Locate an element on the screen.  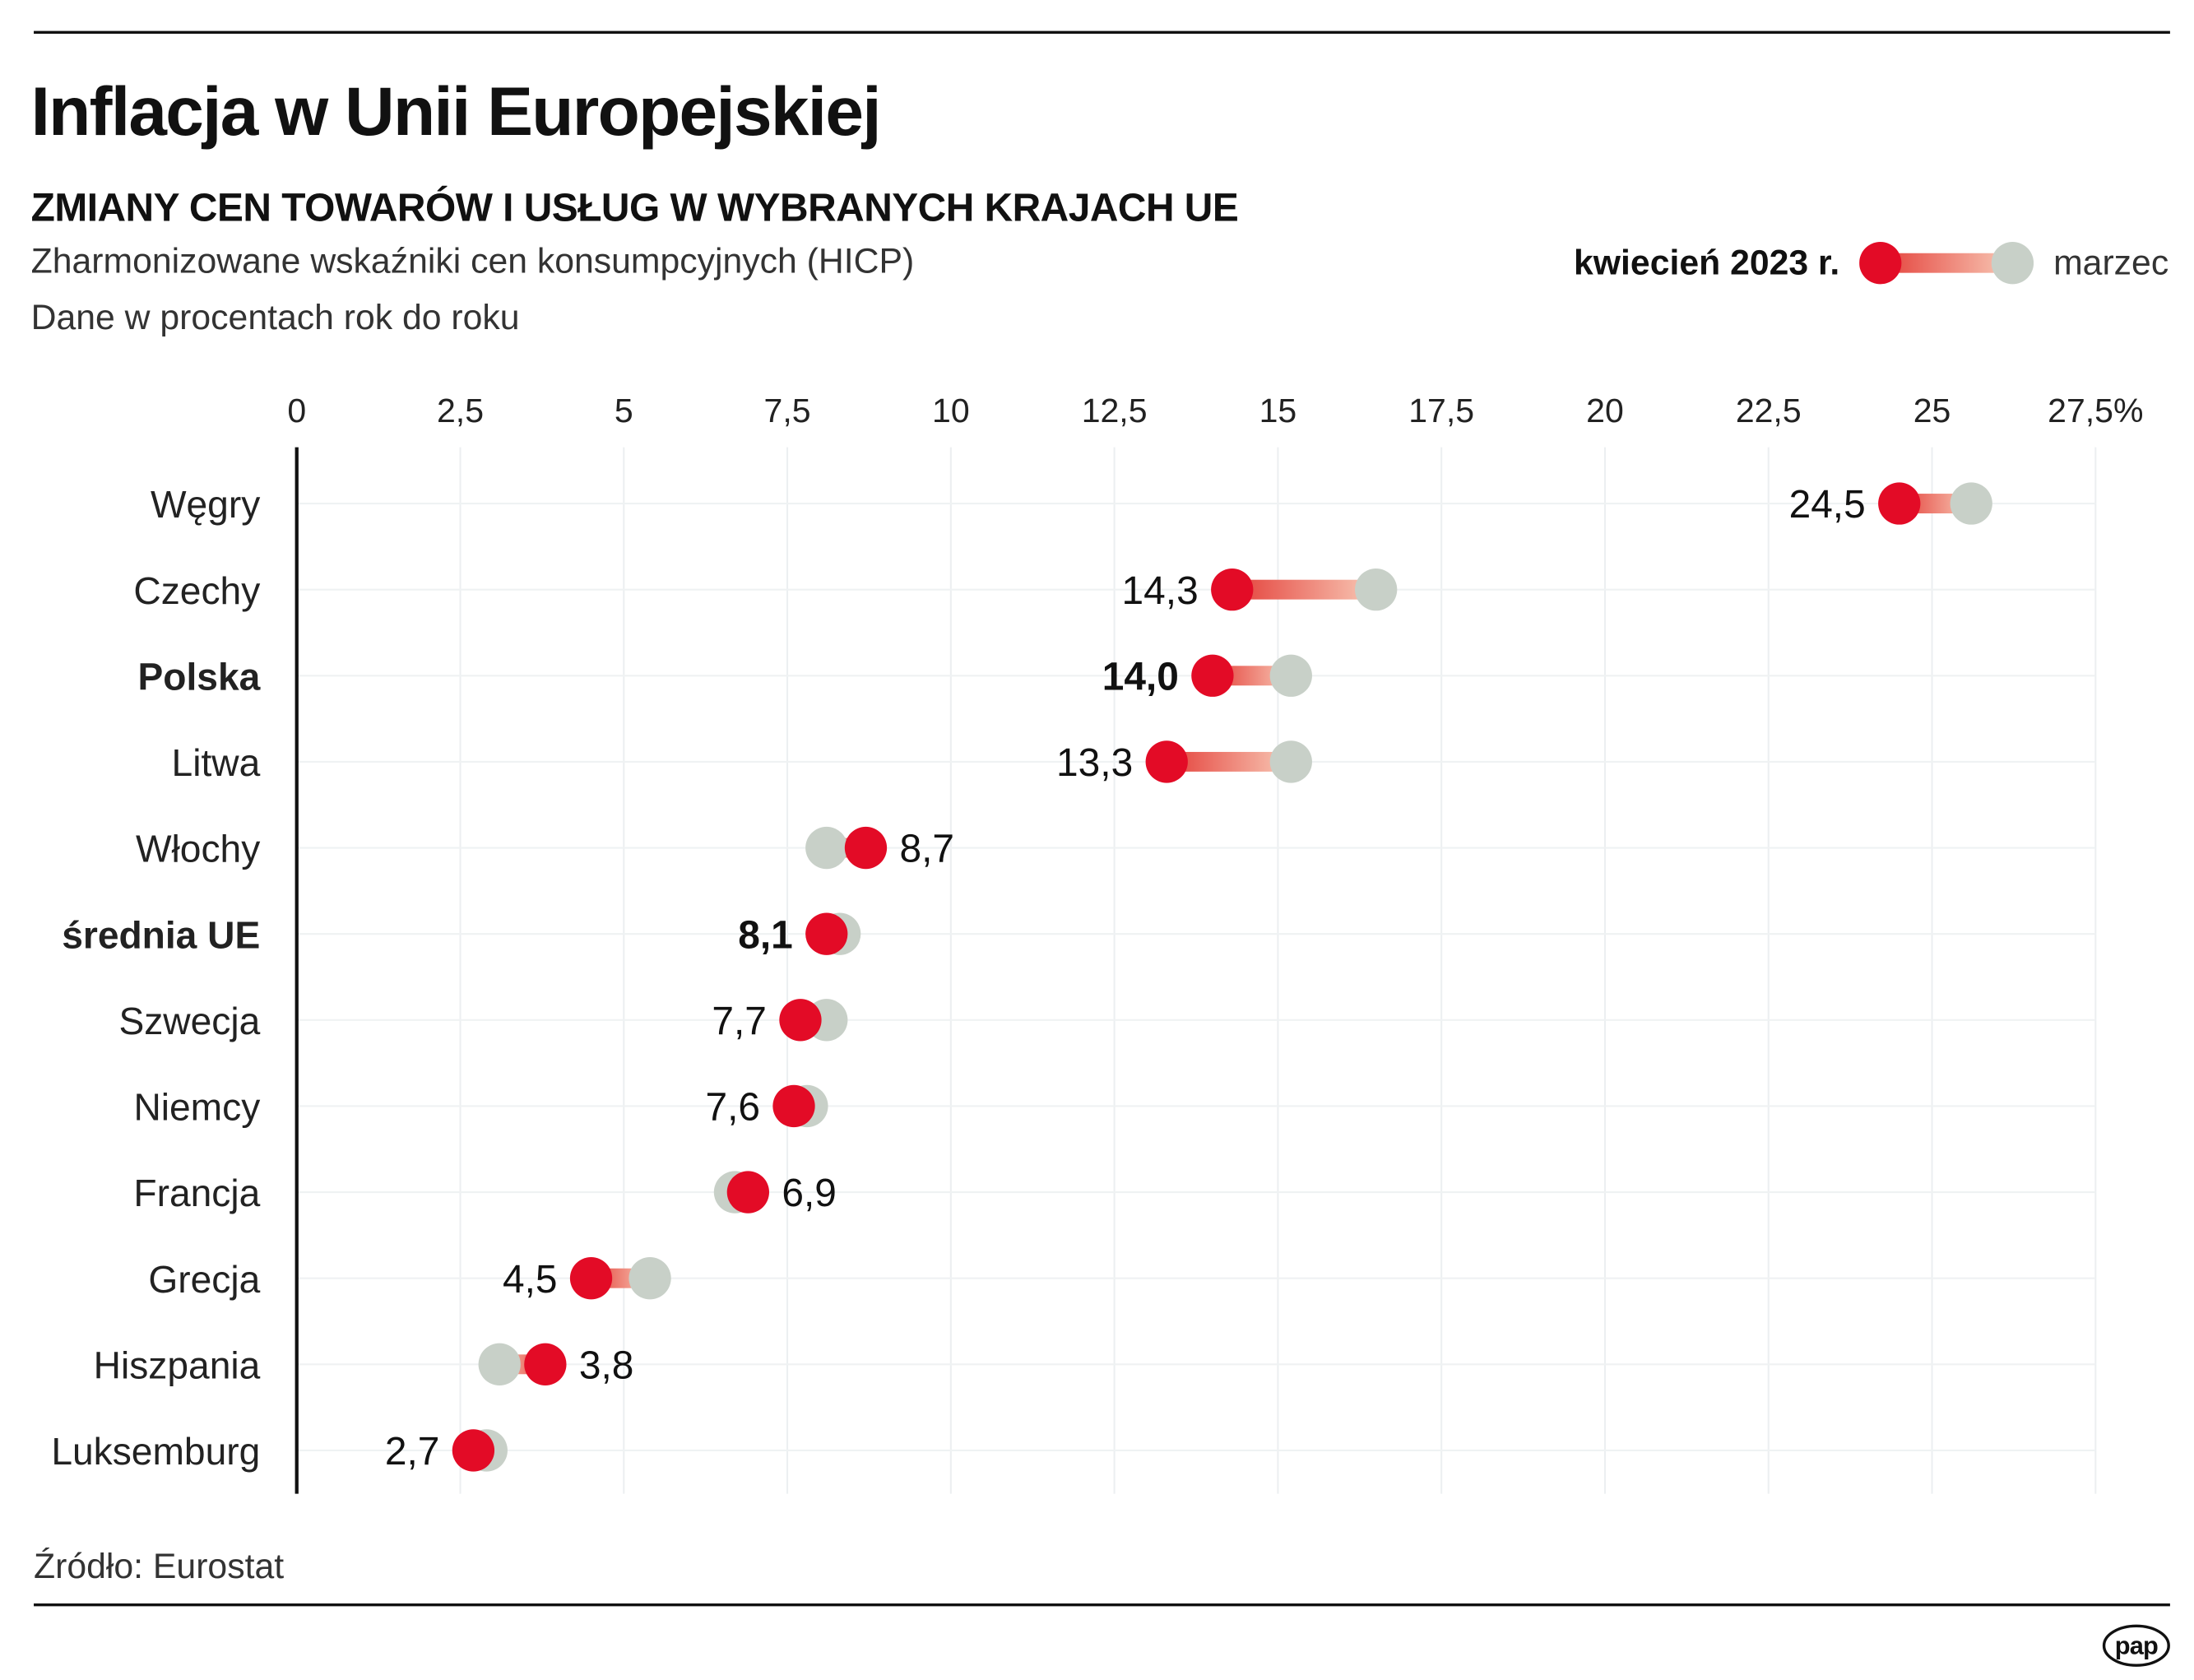
x-tick-label: 27,5% is located at coordinates (2095, 410).